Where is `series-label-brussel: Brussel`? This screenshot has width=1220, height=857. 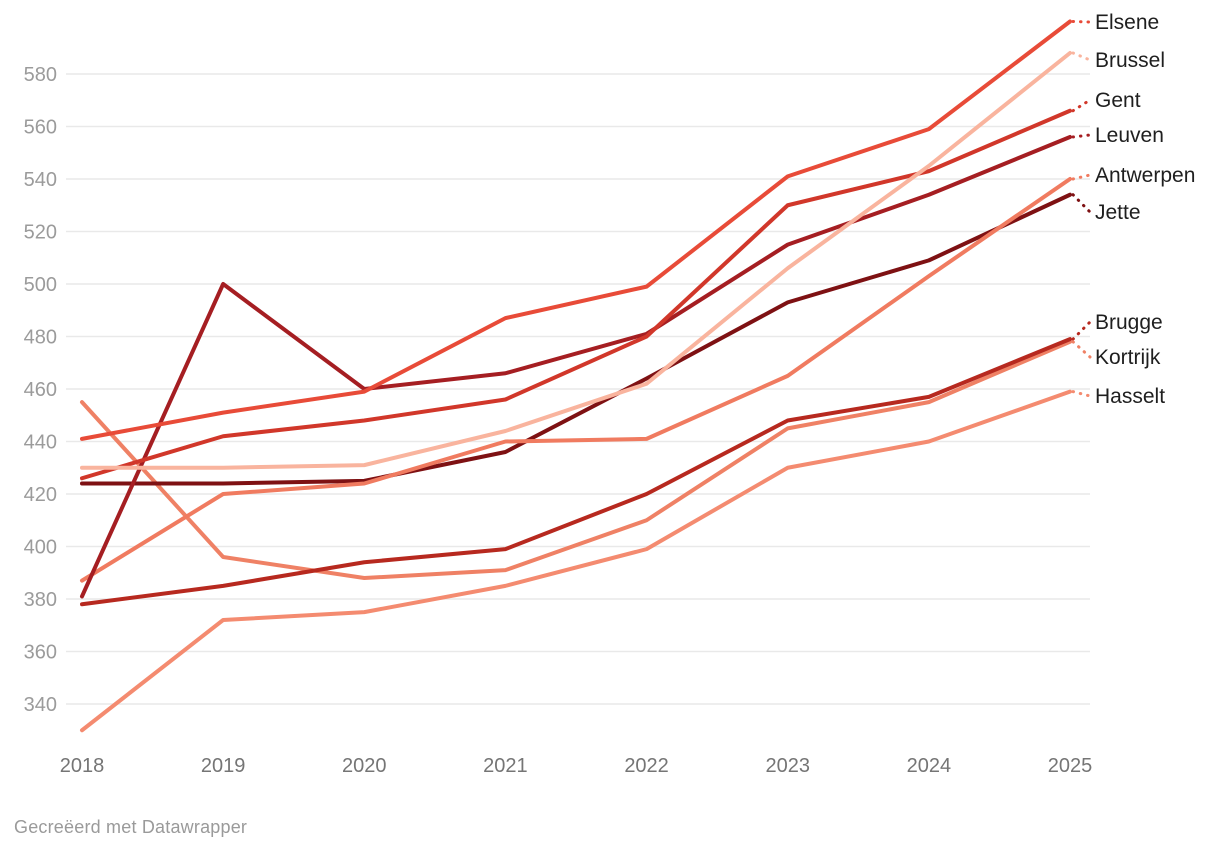 series-label-brussel: Brussel is located at coordinates (1130, 60).